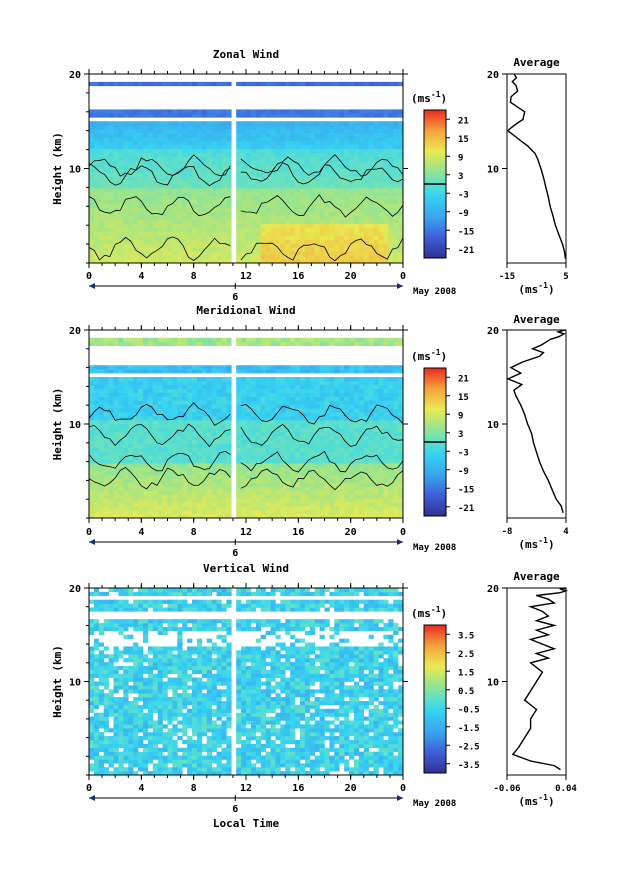 The width and height of the screenshot is (619, 877). Describe the element at coordinates (235, 297) in the screenshot. I see `date-marker-label: 6` at that location.